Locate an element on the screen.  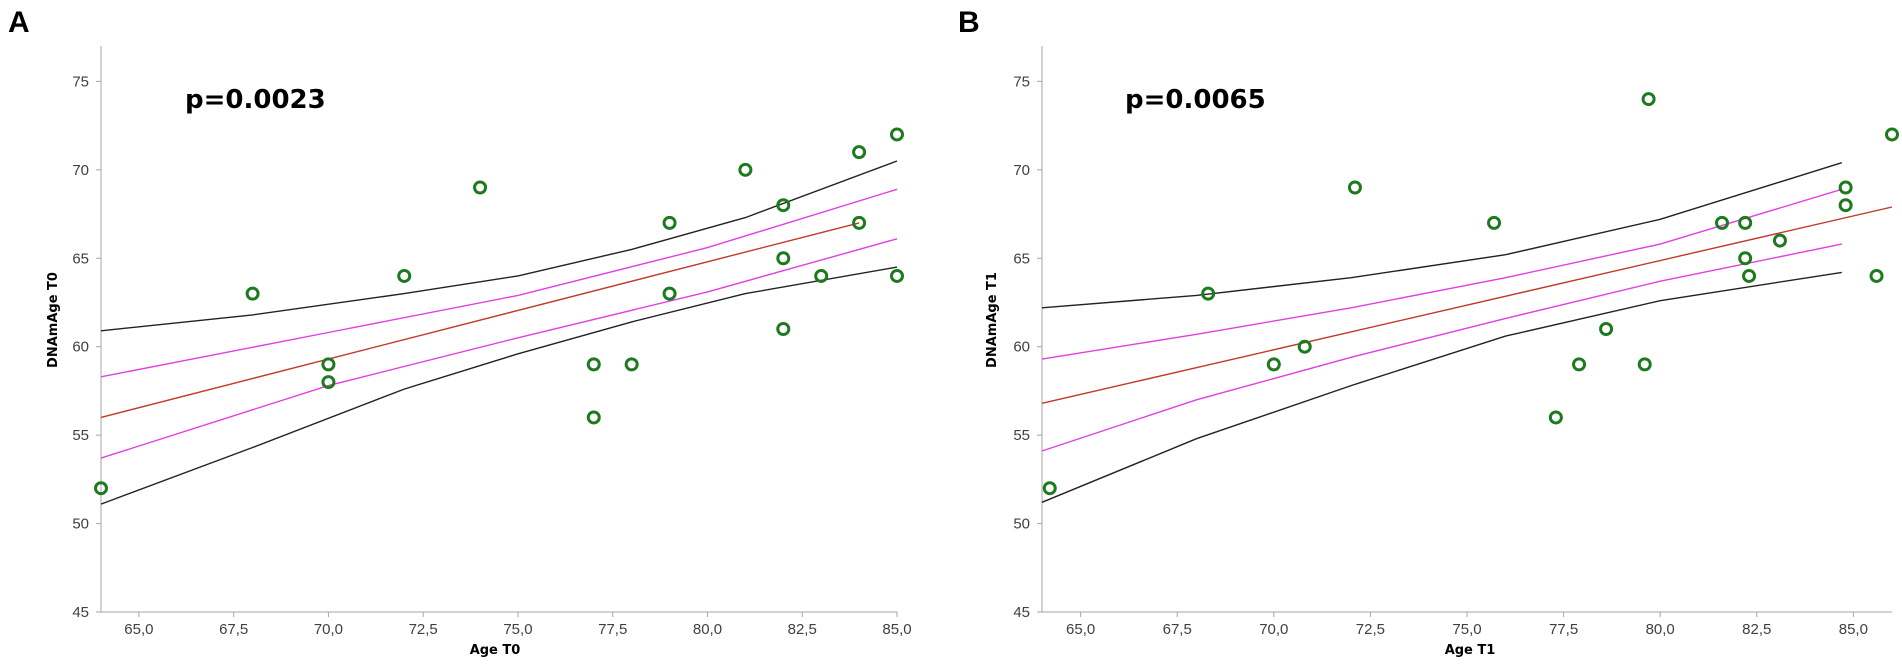
panel-letter-b: B is located at coordinates (969, 22).